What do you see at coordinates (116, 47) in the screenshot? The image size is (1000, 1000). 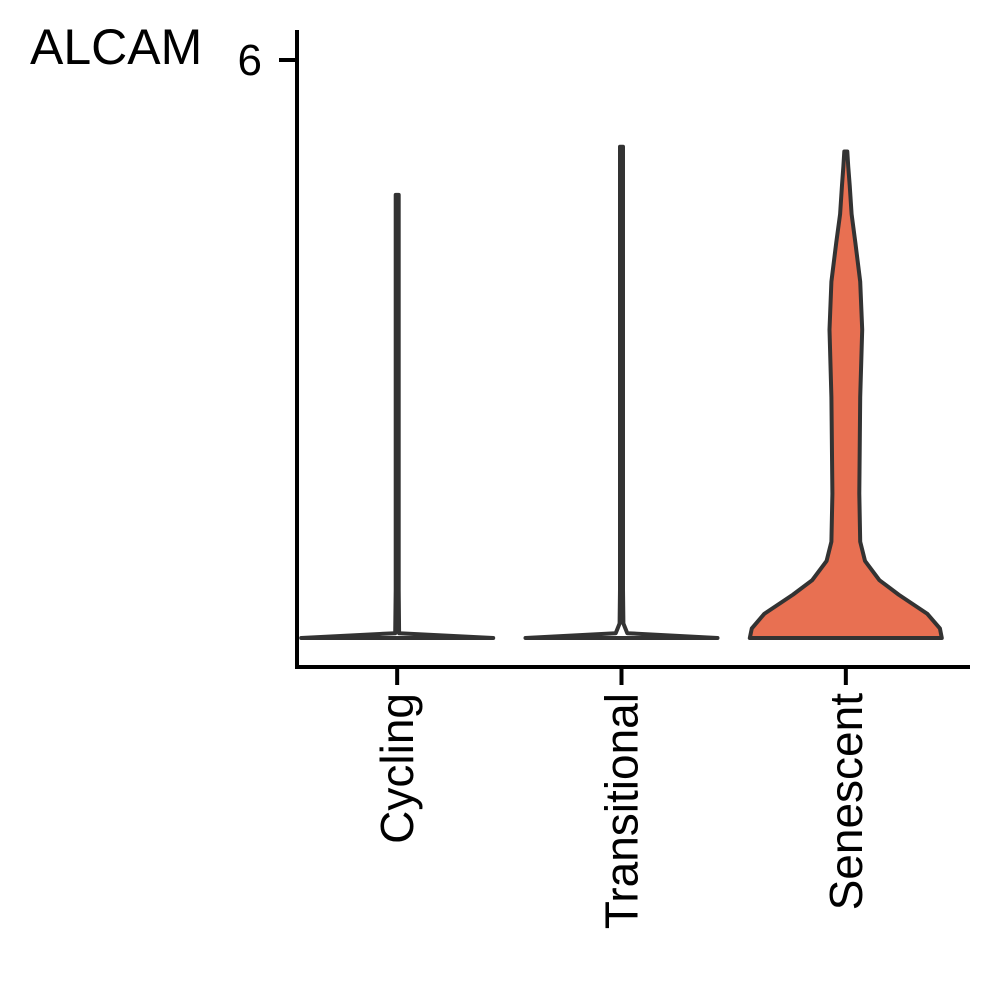 I see `chart-title: ALCAM` at bounding box center [116, 47].